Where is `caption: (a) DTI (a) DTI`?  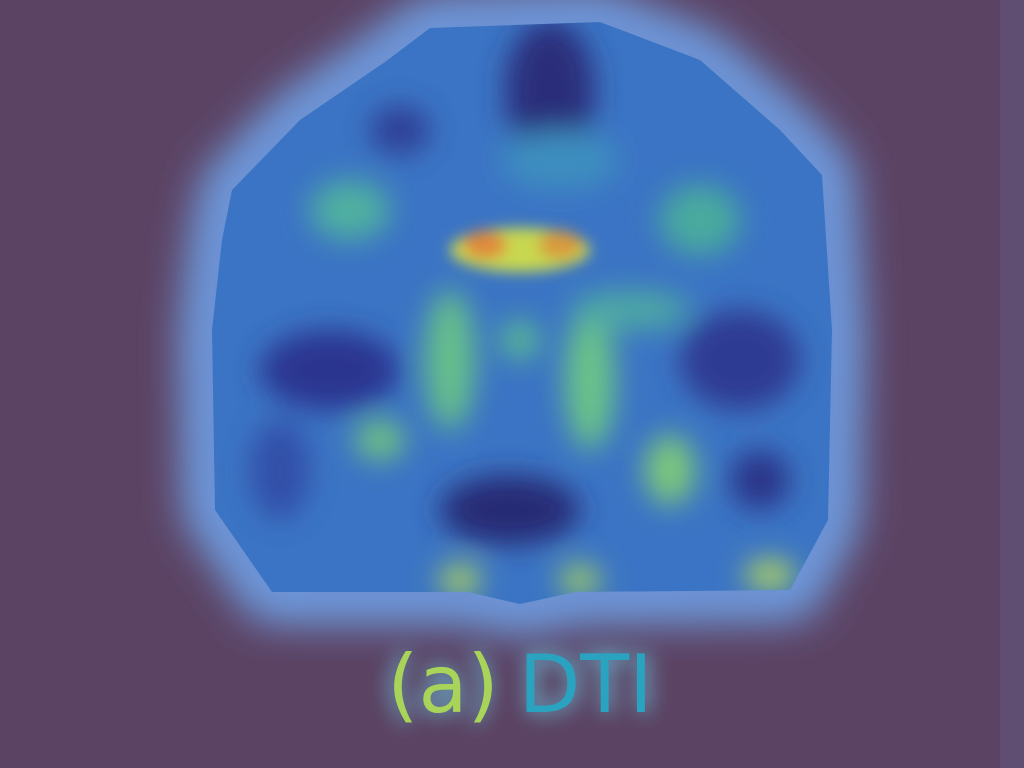
caption: (a) DTI (a) DTI is located at coordinates (520, 684).